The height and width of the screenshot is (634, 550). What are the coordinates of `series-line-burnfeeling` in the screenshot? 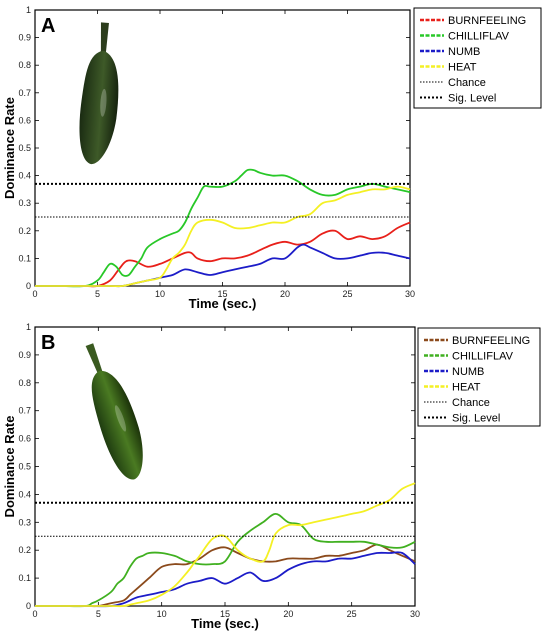 It's located at (225, 575).